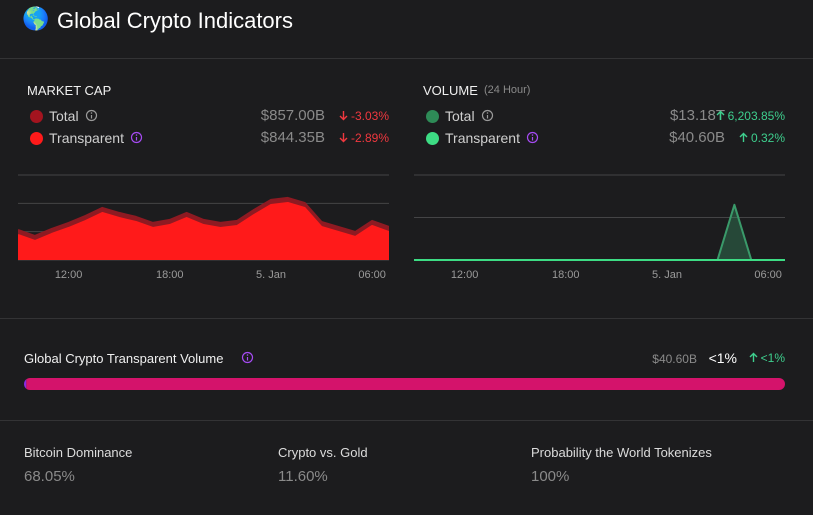 This screenshot has height=515, width=813. I want to click on legend-value: $844.35B, so click(292, 137).